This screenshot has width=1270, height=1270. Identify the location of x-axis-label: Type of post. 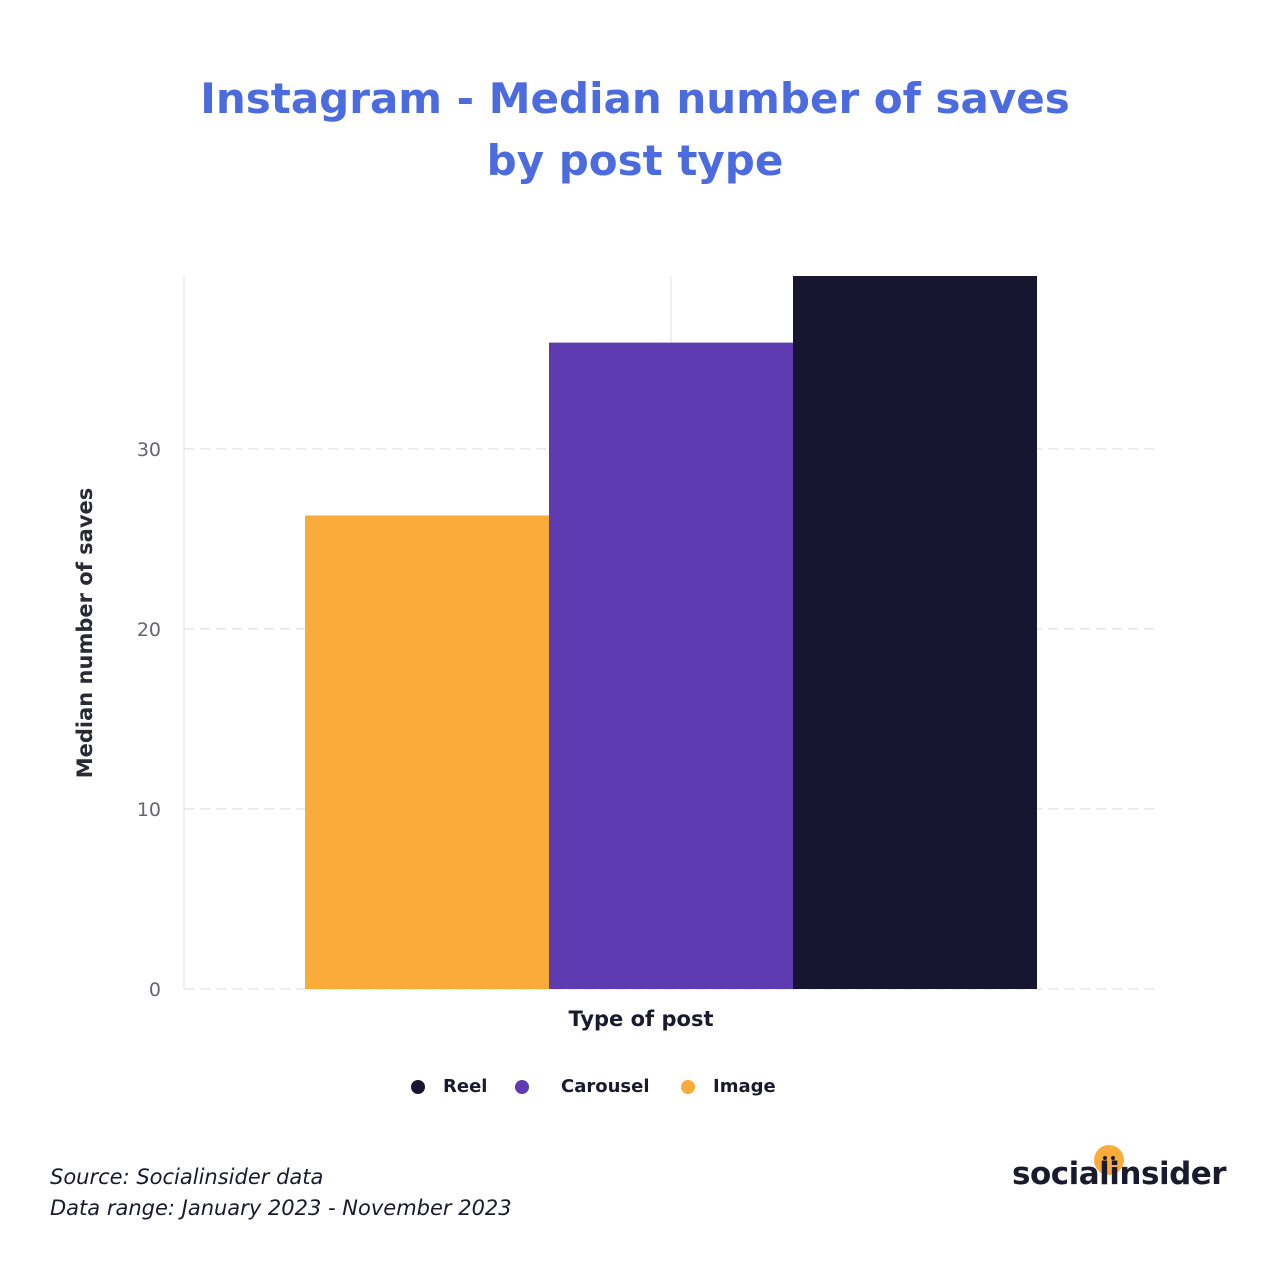
(641, 1019).